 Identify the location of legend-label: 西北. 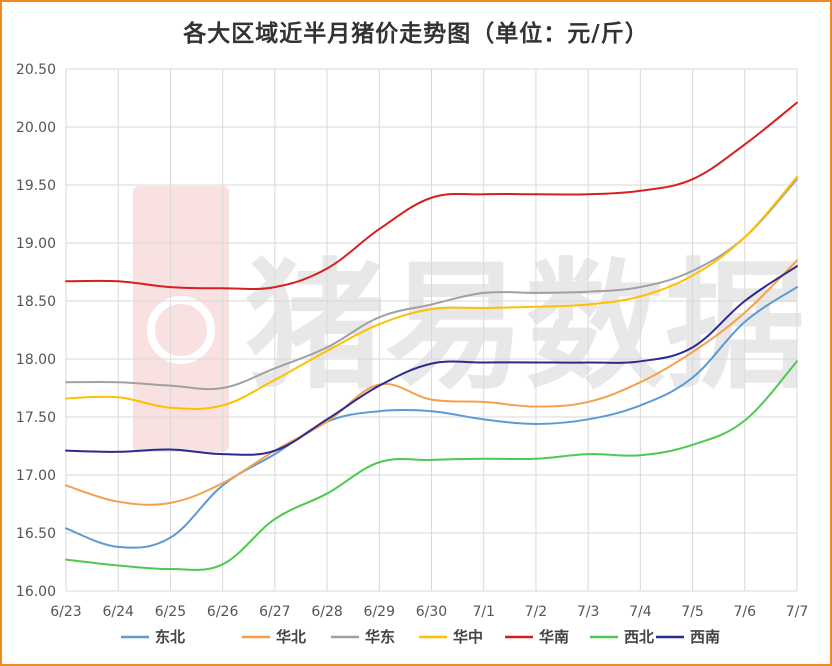
(639, 637).